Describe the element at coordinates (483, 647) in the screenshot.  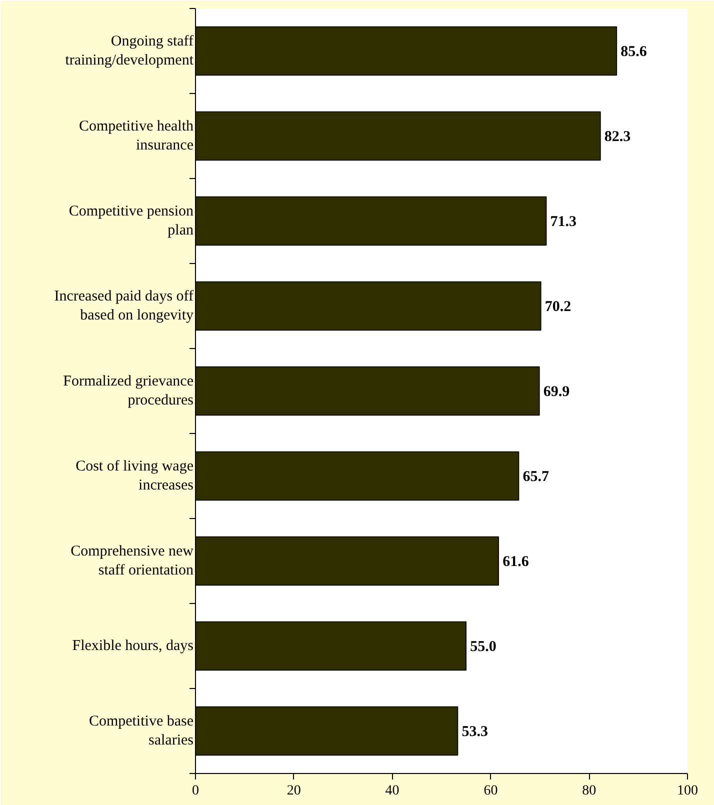
I see `data-label: 55.0` at that location.